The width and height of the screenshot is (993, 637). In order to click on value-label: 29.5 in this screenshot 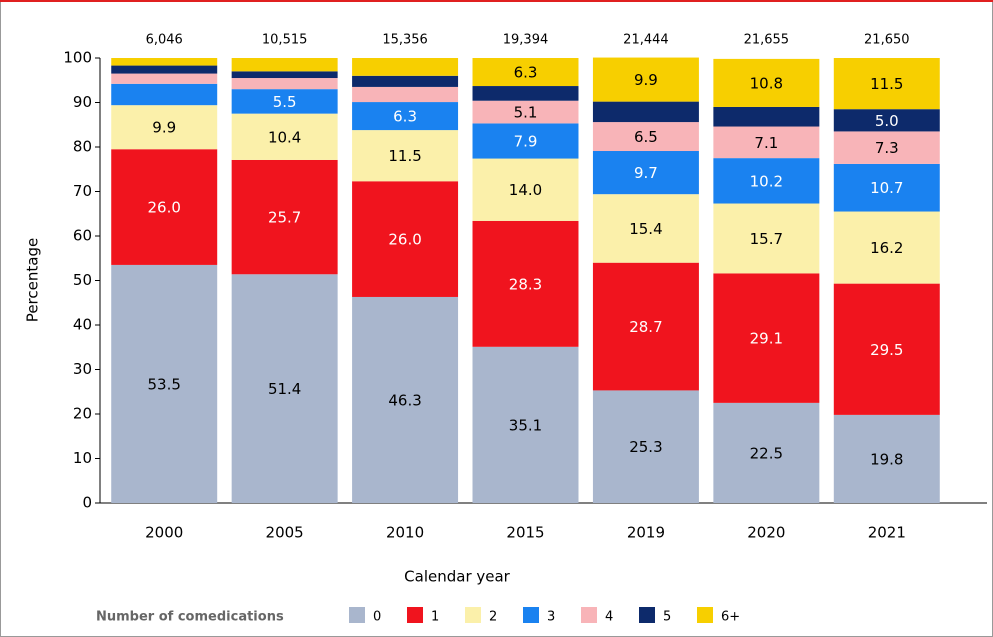, I will do `click(886, 350)`.